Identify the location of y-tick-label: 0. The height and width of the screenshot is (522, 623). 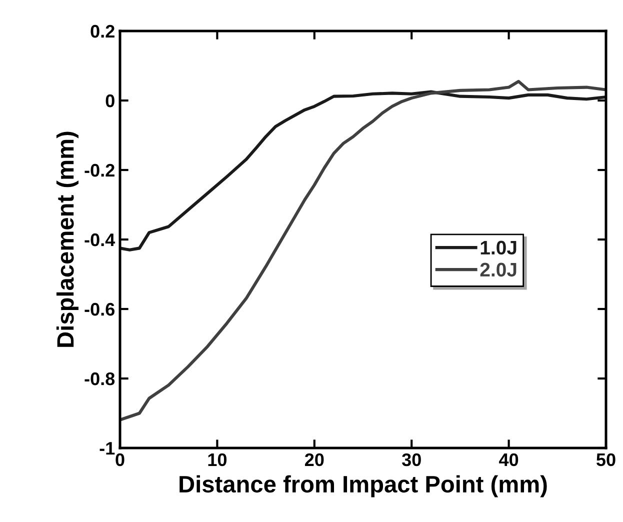
(110, 101).